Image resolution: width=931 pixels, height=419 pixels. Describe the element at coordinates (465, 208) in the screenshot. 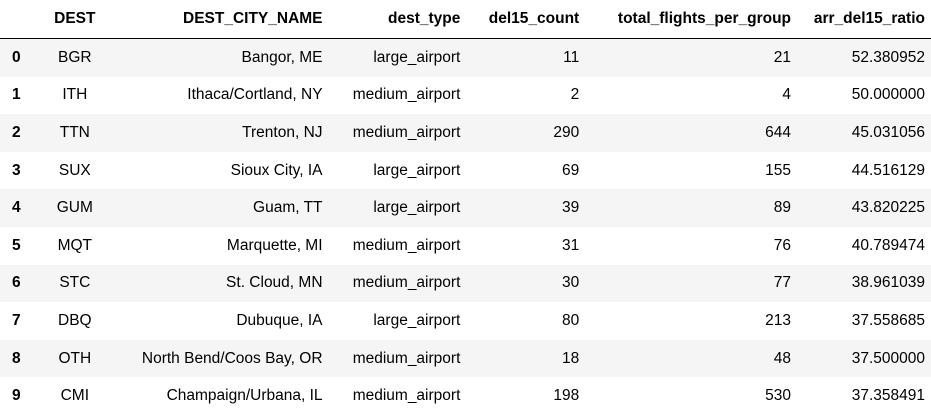

I see `table-row: 4 GUM Guam, TT large_airport 39 89 43.820225` at that location.